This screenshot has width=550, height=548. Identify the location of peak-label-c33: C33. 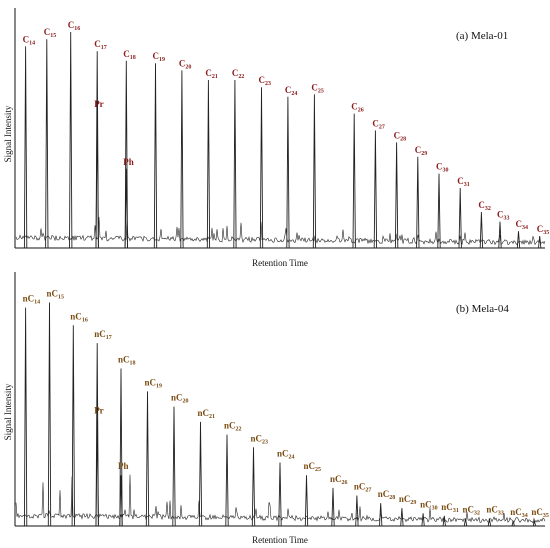
(503, 216).